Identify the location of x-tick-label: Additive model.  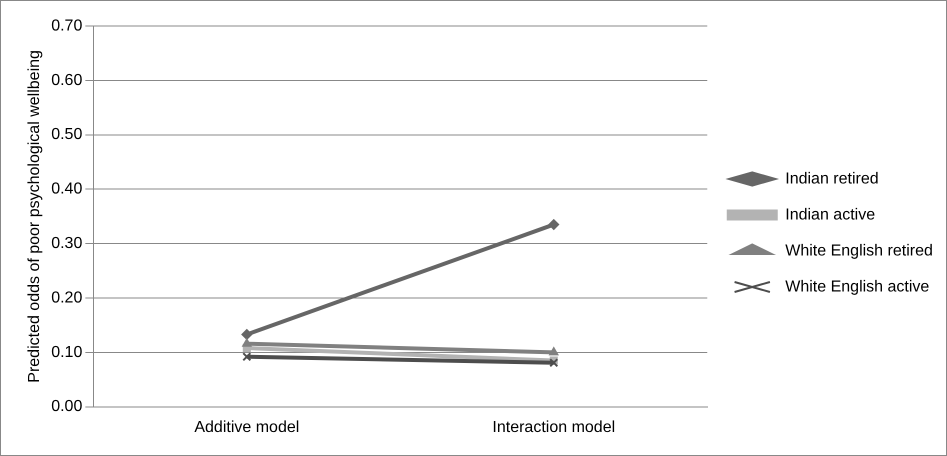
(247, 427).